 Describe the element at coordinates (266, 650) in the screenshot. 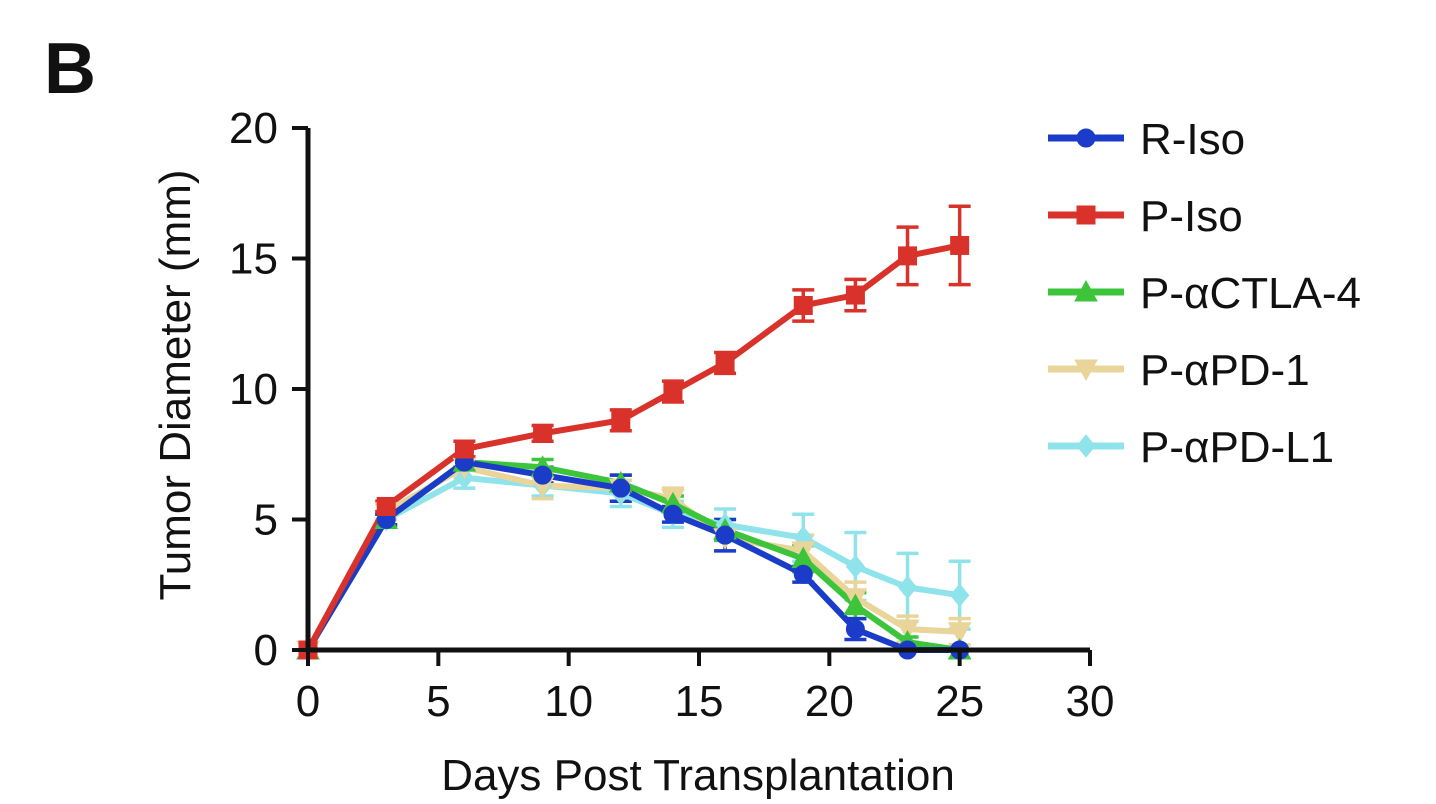

I see `y-tick-label: 0` at that location.